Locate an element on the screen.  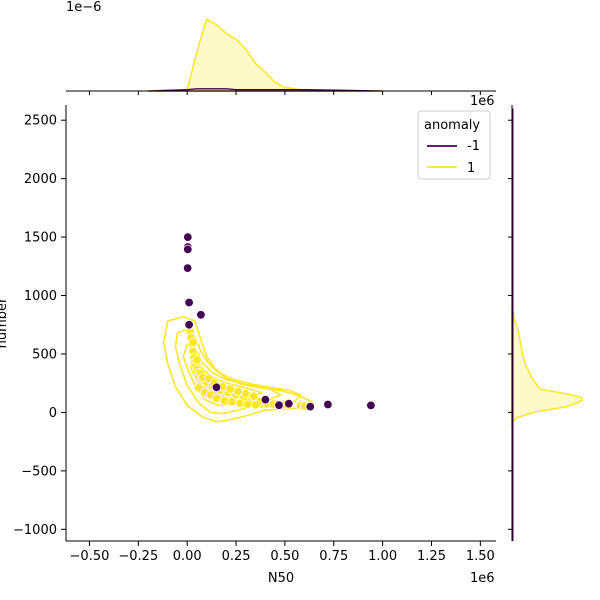
y-axis-ticks: −1000 −500 0 500 1000 1500 2000 2500 is located at coordinates (39, 326).